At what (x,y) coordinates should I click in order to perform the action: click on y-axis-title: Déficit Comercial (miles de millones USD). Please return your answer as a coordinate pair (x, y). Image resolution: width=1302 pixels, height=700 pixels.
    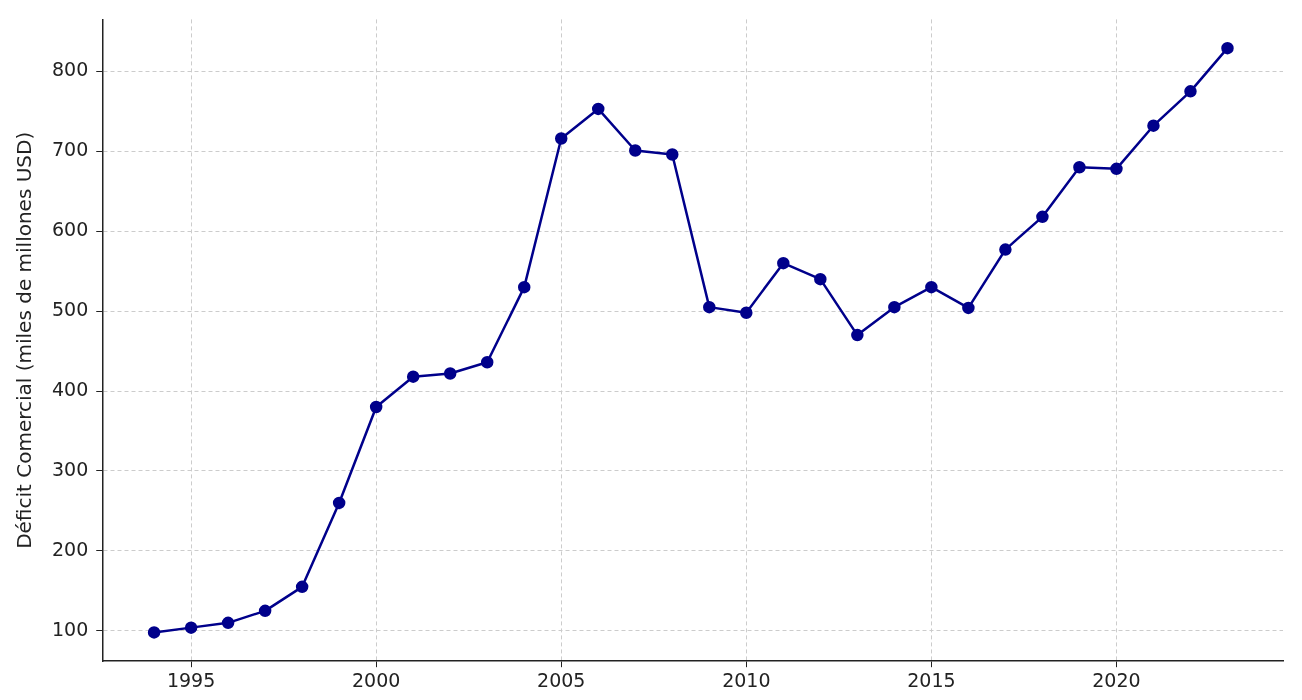
    Looking at the image, I should click on (24, 340).